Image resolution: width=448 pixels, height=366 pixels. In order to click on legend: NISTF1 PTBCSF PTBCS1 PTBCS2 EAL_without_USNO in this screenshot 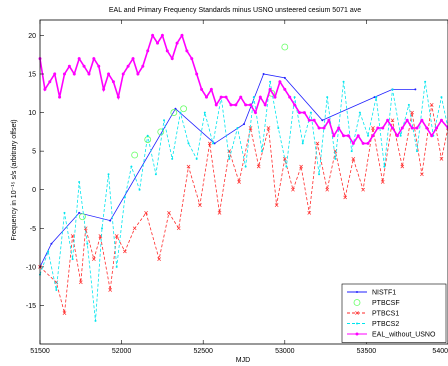, I will do `click(394, 313)`.